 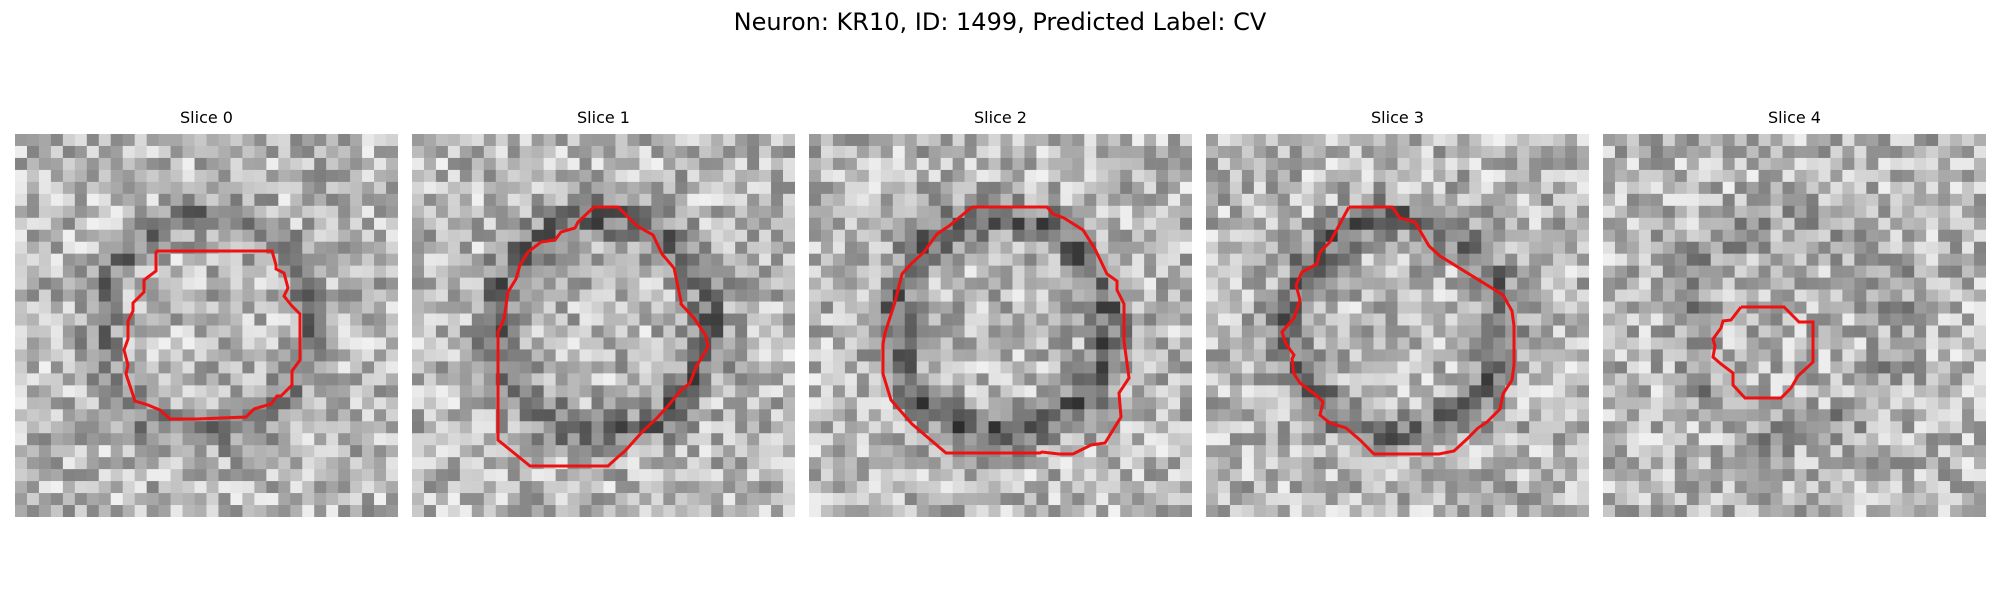 What do you see at coordinates (1397, 117) in the screenshot?
I see `slice-title-3: Slice 3` at bounding box center [1397, 117].